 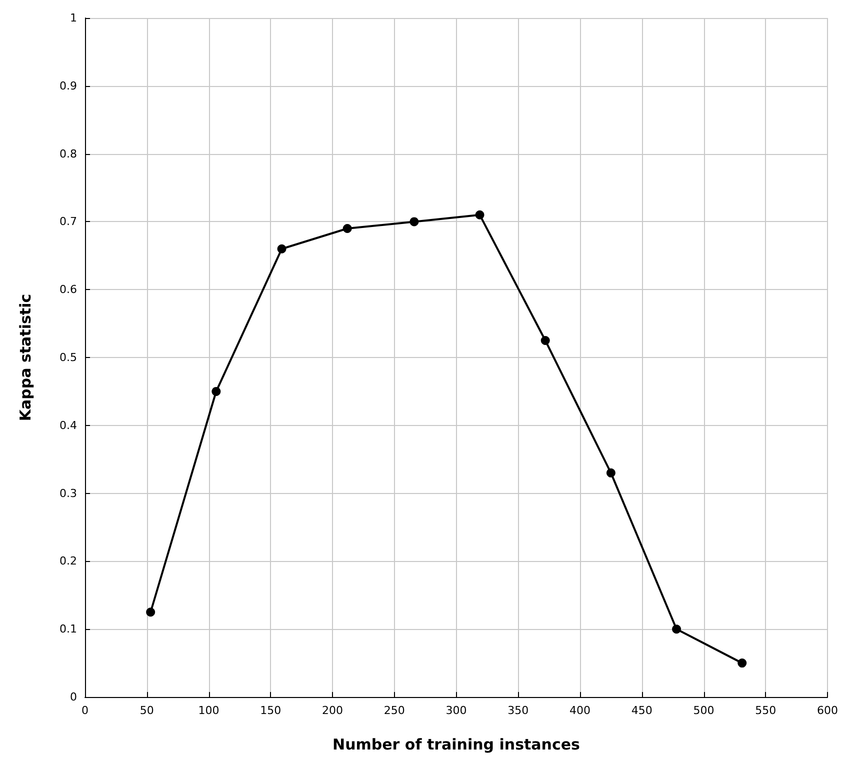 What do you see at coordinates (332, 710) in the screenshot?
I see `x-tick-label: 200` at bounding box center [332, 710].